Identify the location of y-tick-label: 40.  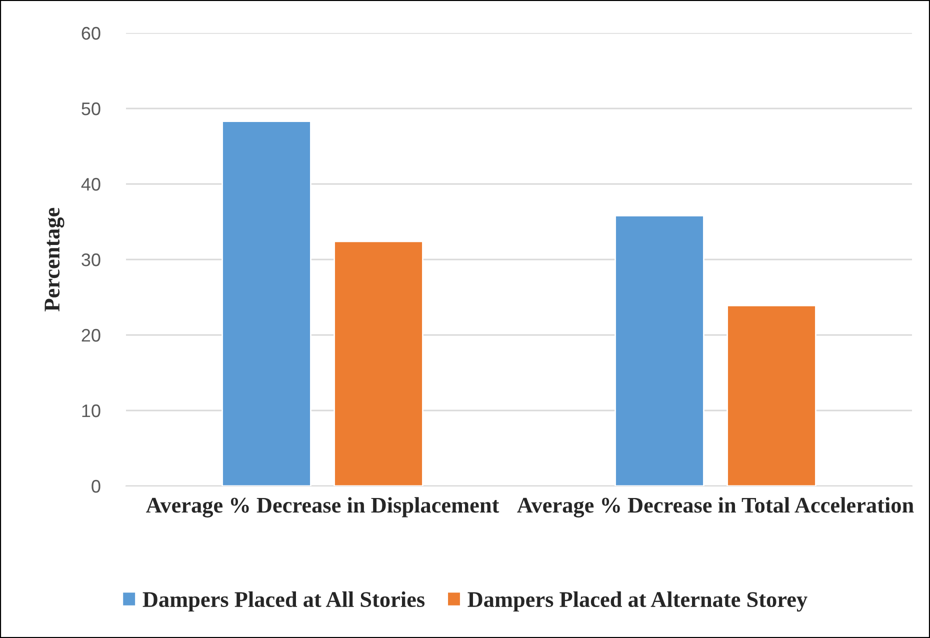
(90, 184).